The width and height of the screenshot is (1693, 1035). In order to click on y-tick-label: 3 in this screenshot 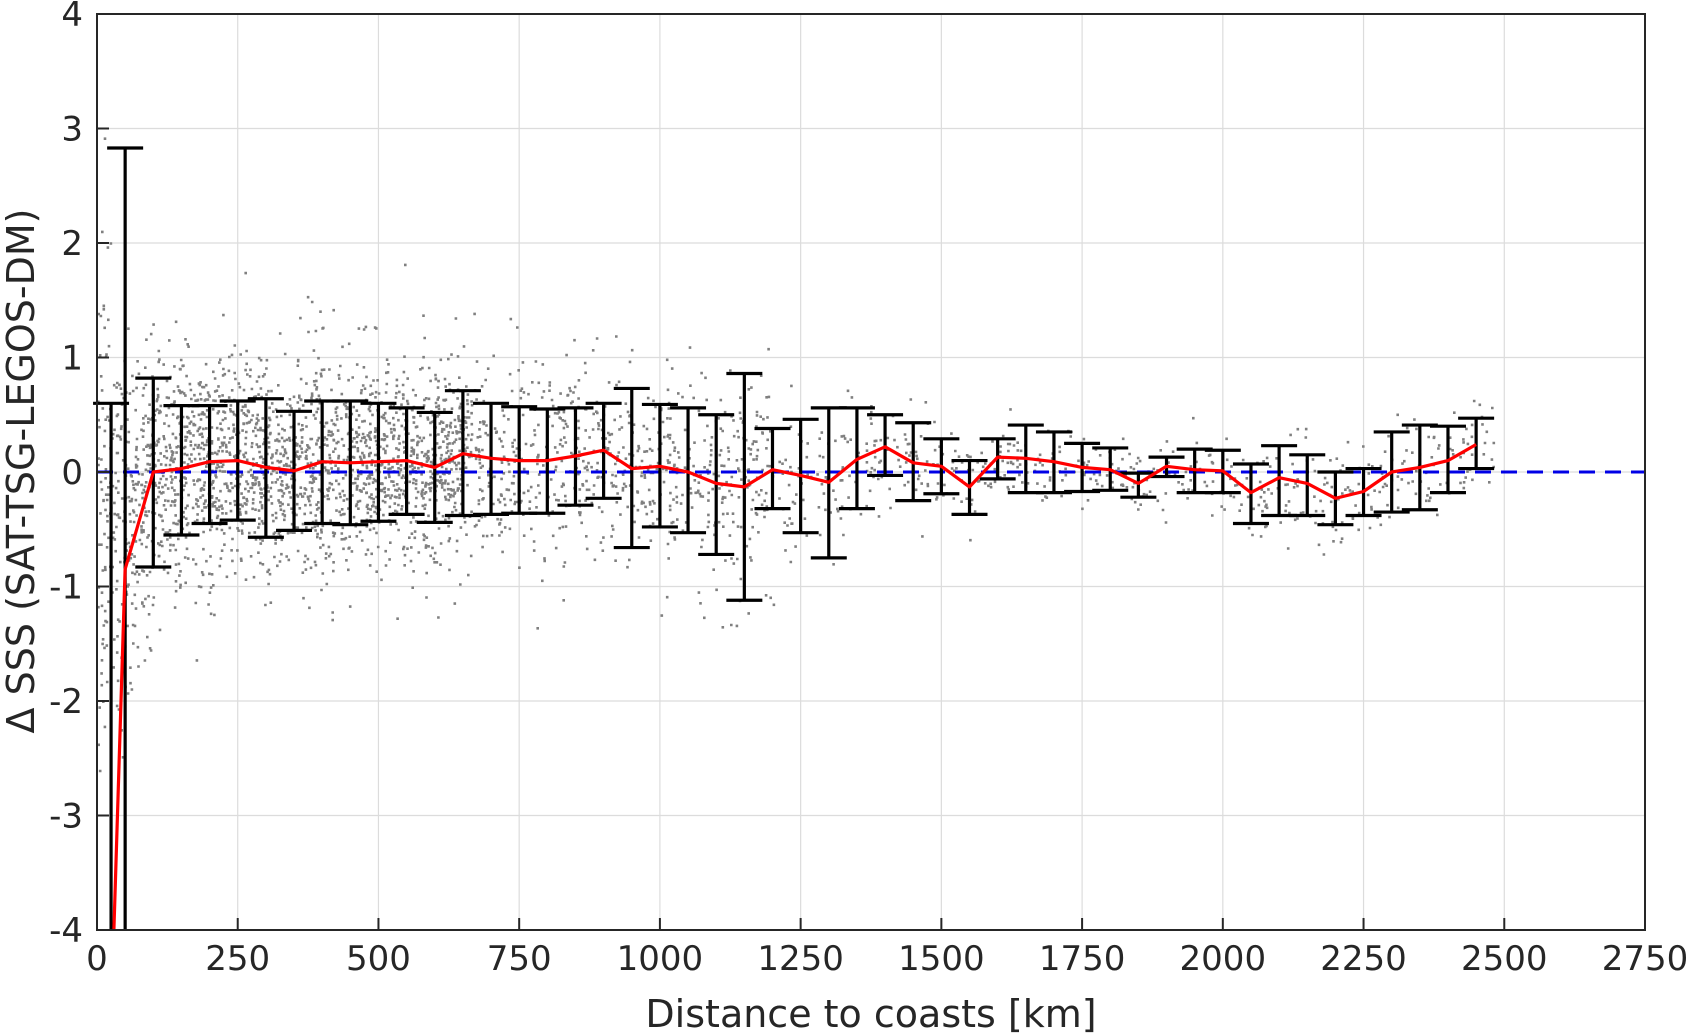, I will do `click(72, 130)`.